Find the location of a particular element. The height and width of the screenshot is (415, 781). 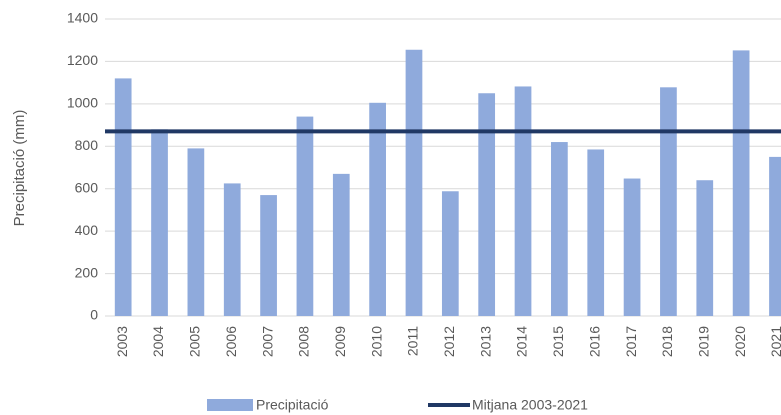

x-tick-label: 2017 is located at coordinates (631, 341).